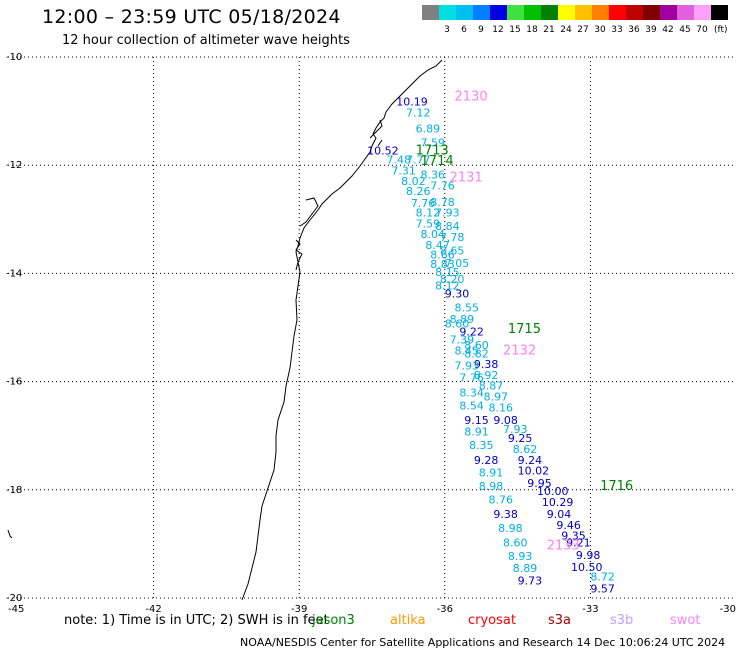 This screenshot has height=650, width=740. I want to click on wave-height-value: 9.57, so click(602, 589).